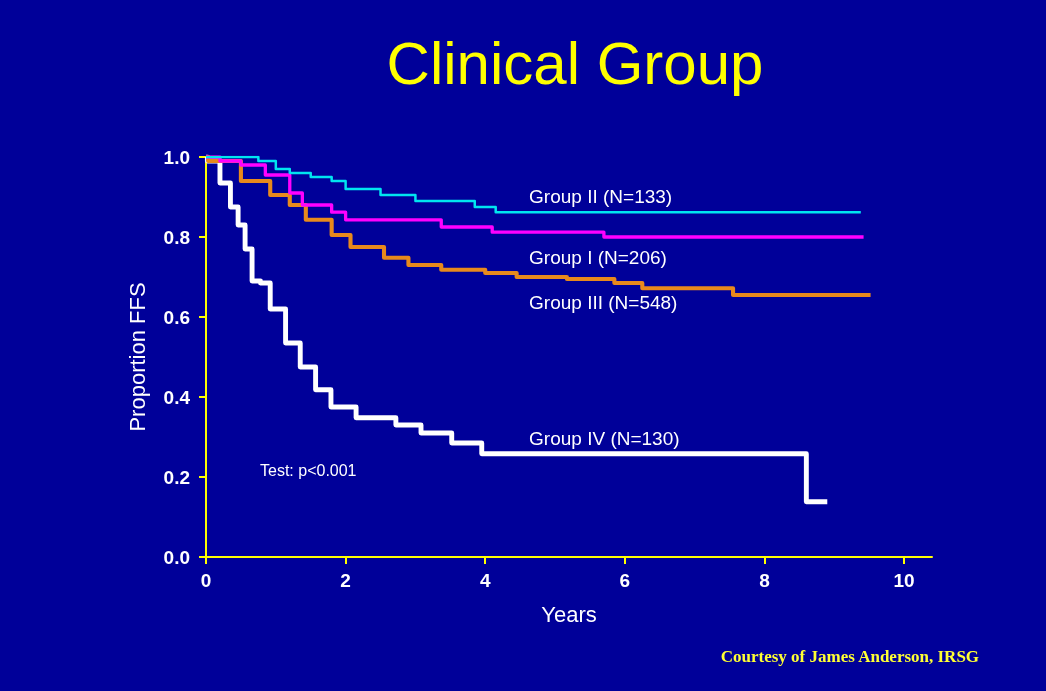 This screenshot has height=691, width=1046. What do you see at coordinates (764, 580) in the screenshot?
I see `x-tick-label: 8` at bounding box center [764, 580].